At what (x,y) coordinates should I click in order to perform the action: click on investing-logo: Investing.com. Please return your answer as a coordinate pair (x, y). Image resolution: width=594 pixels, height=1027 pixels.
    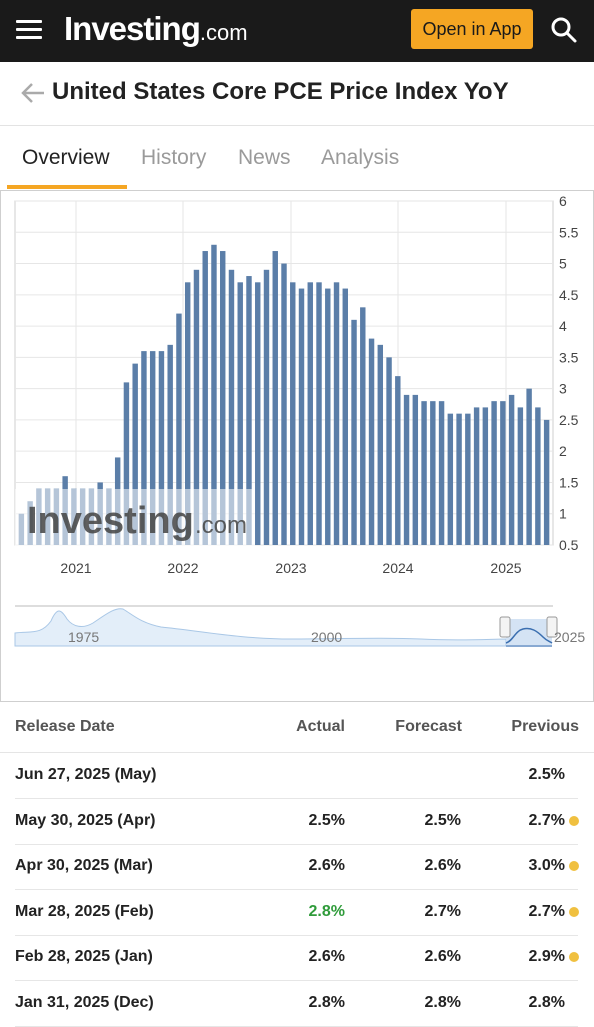
    Looking at the image, I should click on (156, 30).